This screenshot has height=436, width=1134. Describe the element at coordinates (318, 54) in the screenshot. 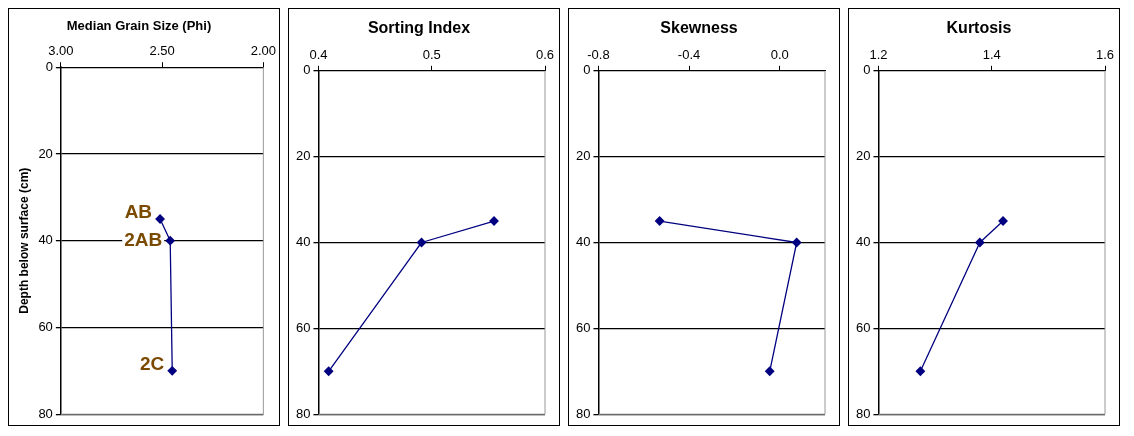

I see `x-tick-label: 0.4` at that location.